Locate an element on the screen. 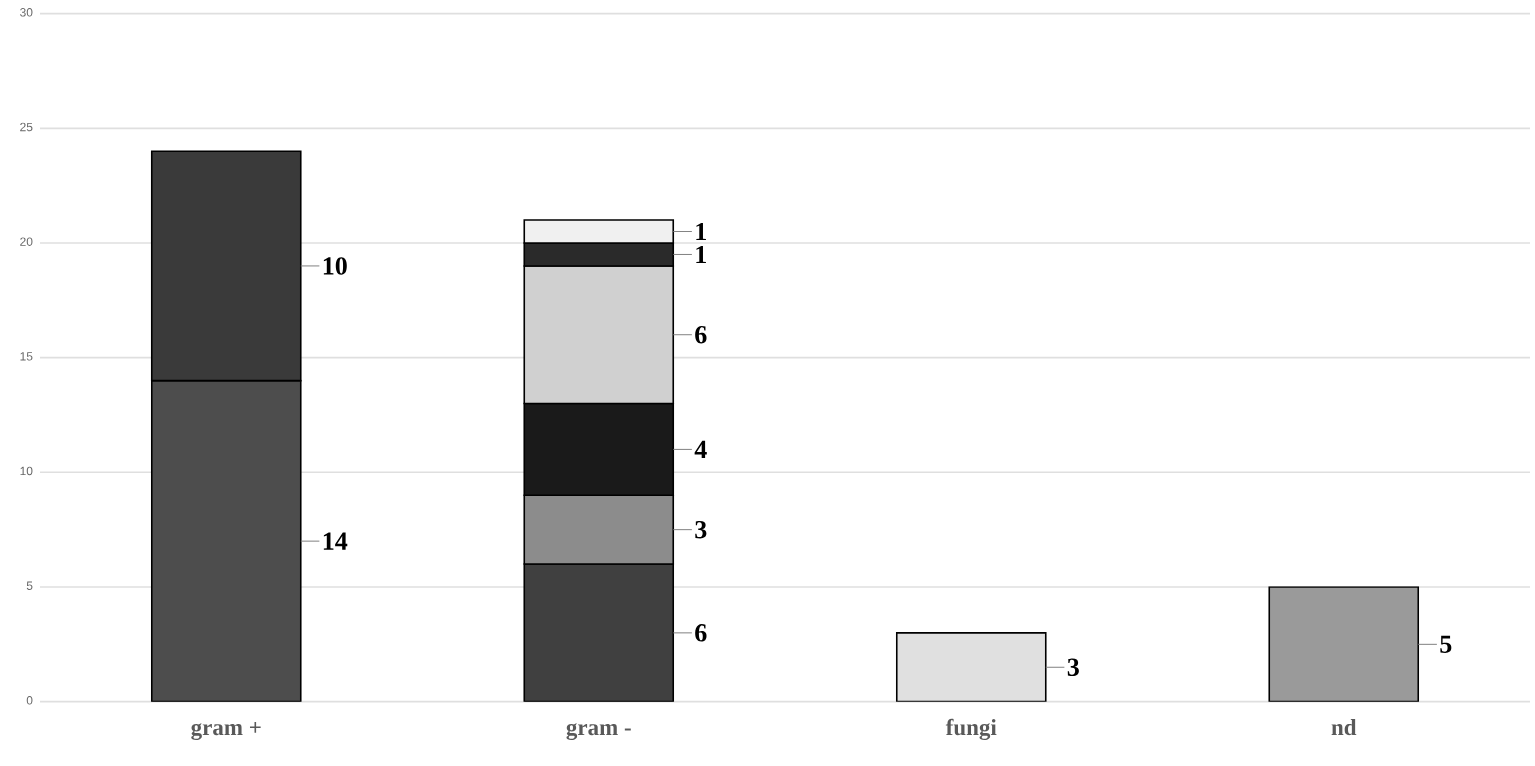 This screenshot has width=1535, height=766. x-tick-label: fungi is located at coordinates (971, 729).